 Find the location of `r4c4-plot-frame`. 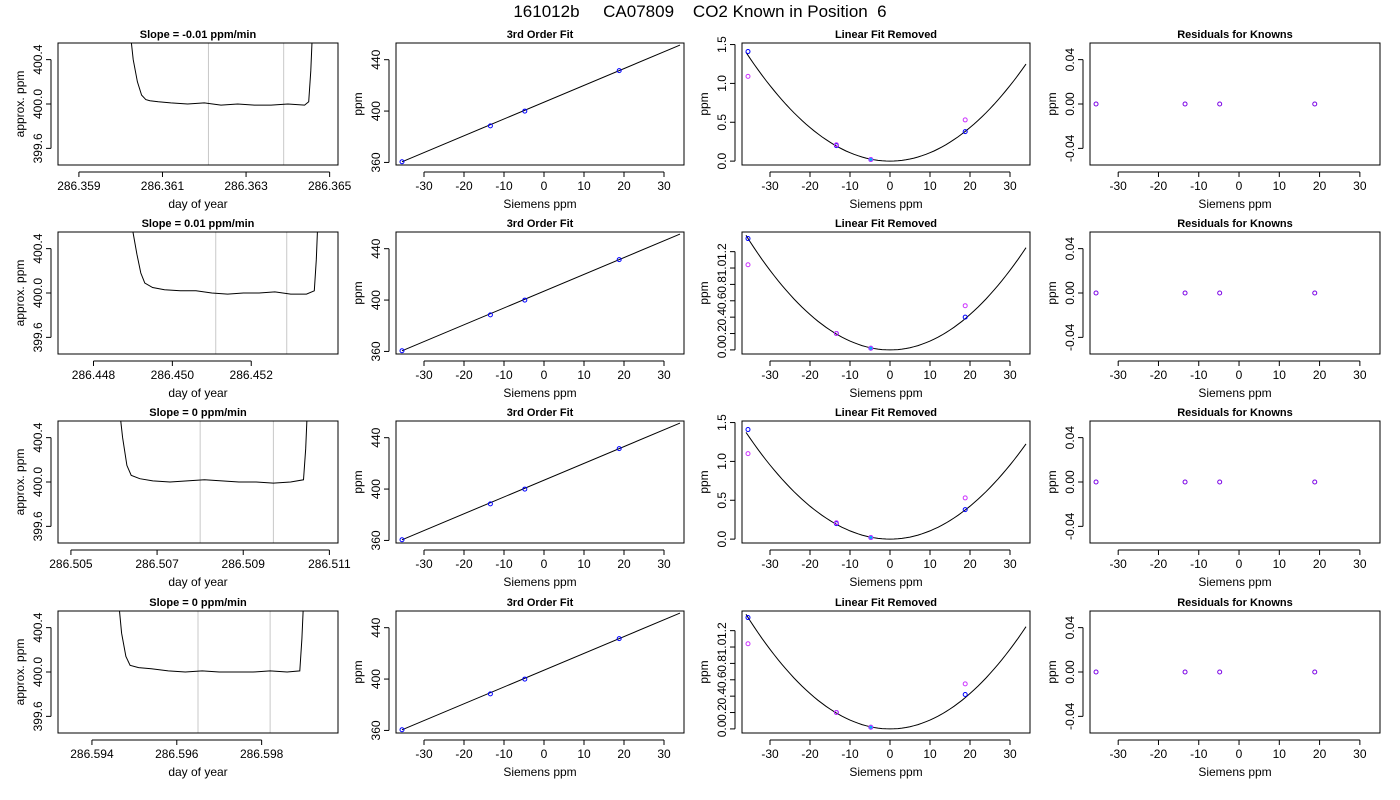

r4c4-plot-frame is located at coordinates (1235, 672).